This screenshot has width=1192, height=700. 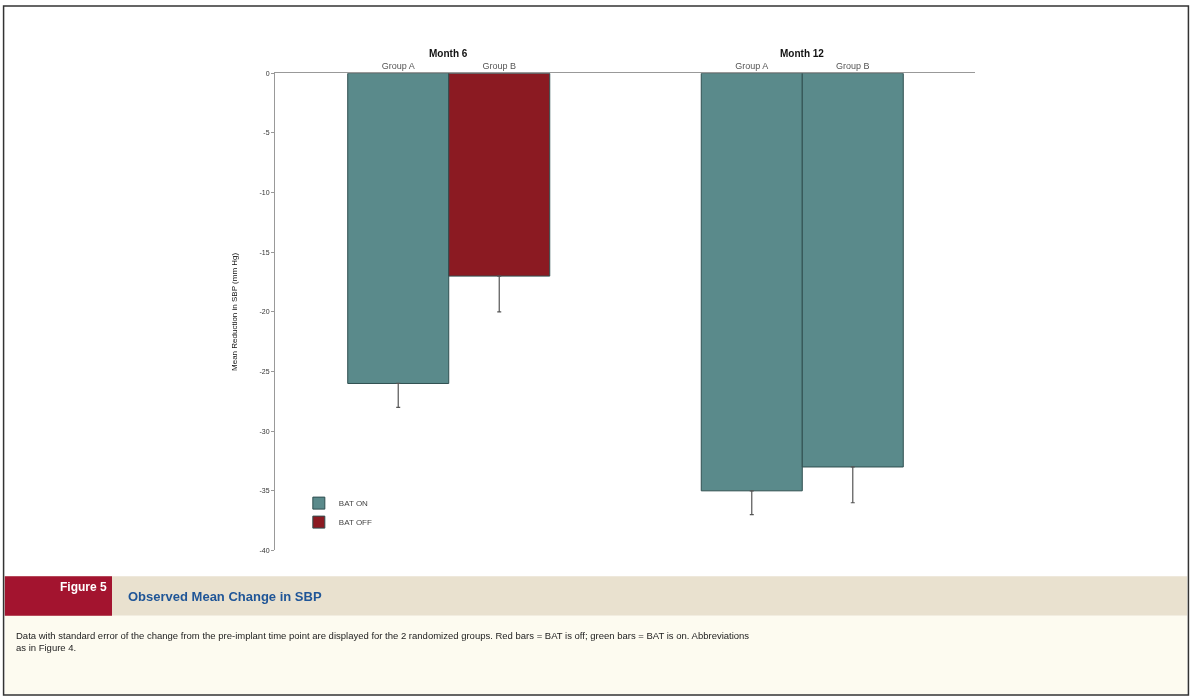 I want to click on legend-label: BAT ON, so click(x=353, y=504).